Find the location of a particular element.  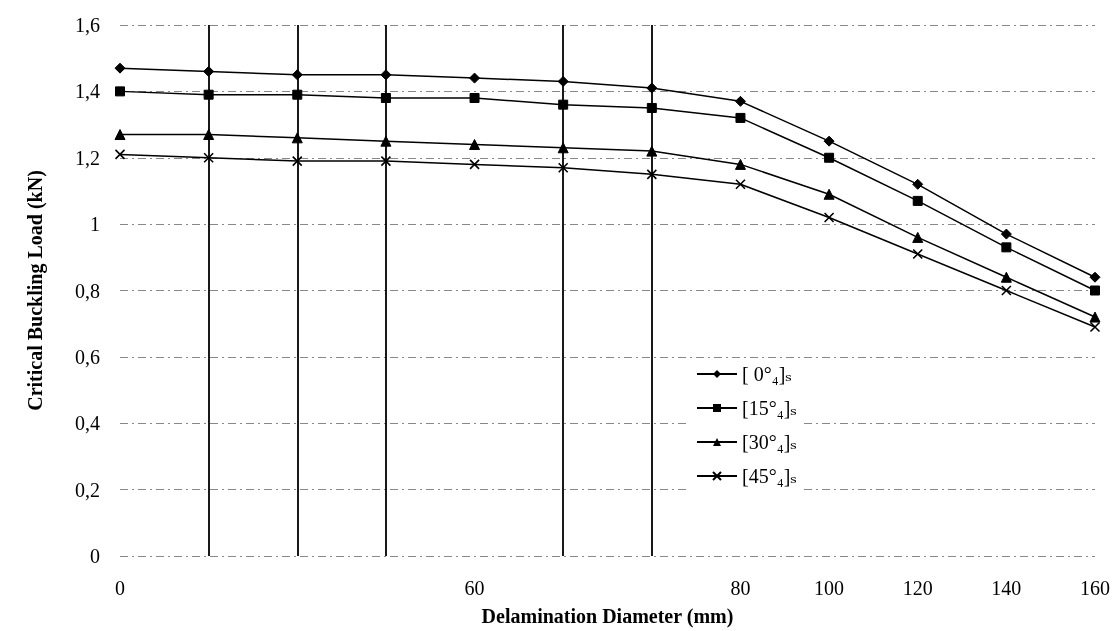

y-tick-label: 0 is located at coordinates (95, 556).